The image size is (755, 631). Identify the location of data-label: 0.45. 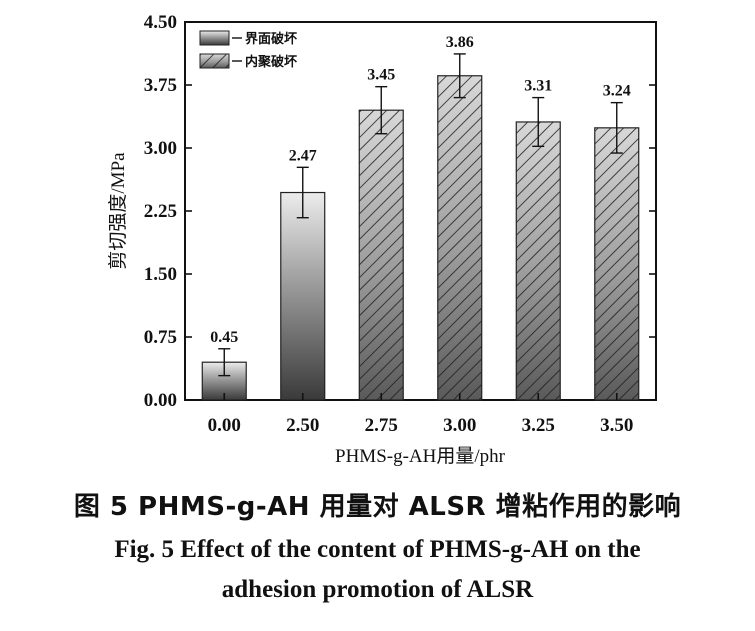
(224, 337).